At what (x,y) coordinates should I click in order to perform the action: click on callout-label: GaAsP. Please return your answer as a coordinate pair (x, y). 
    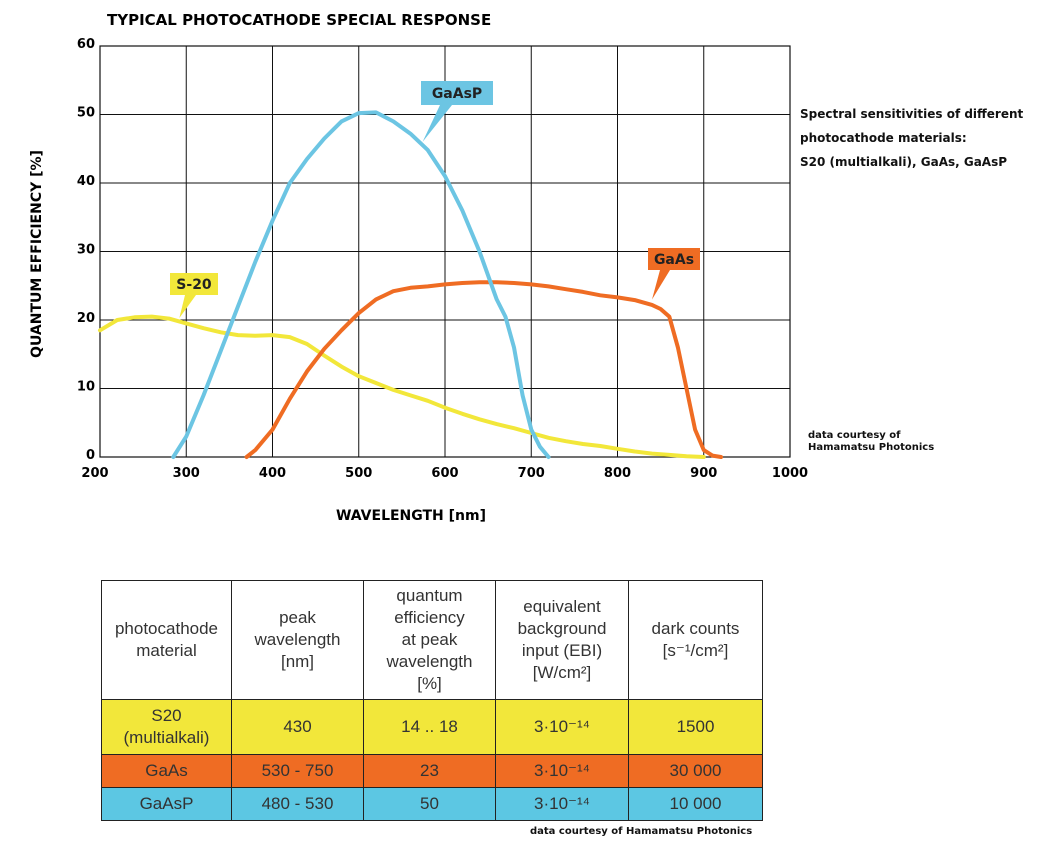
    Looking at the image, I should click on (457, 94).